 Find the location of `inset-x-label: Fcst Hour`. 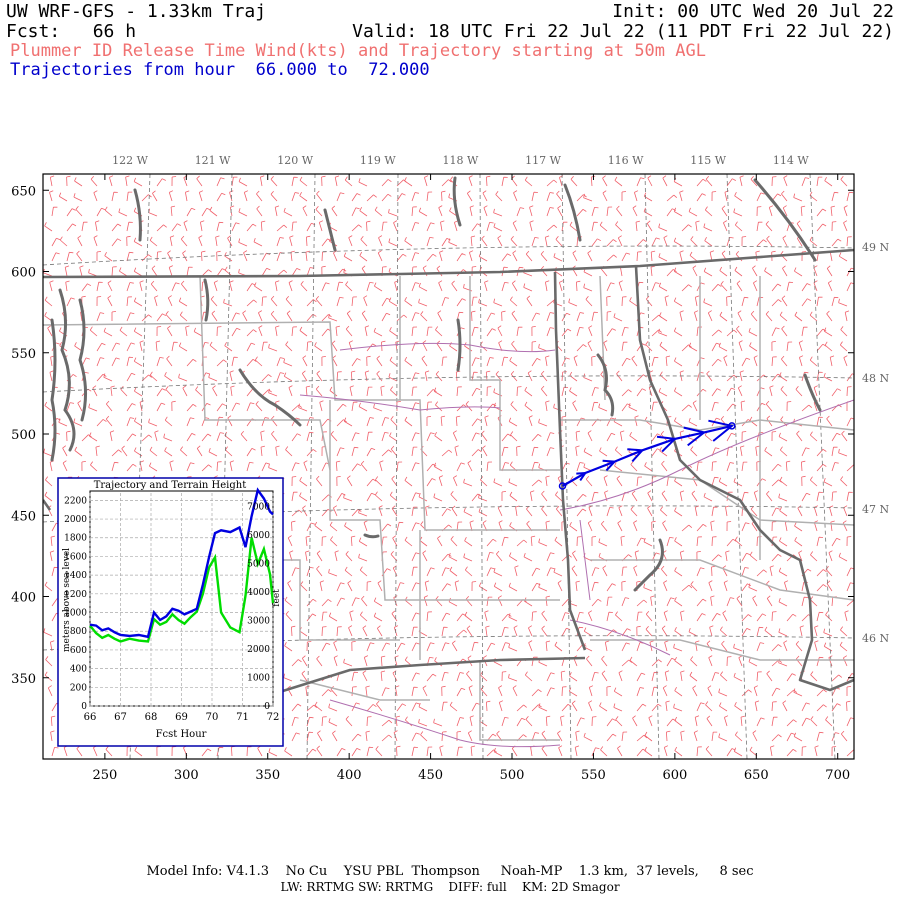

inset-x-label: Fcst Hour is located at coordinates (181, 734).